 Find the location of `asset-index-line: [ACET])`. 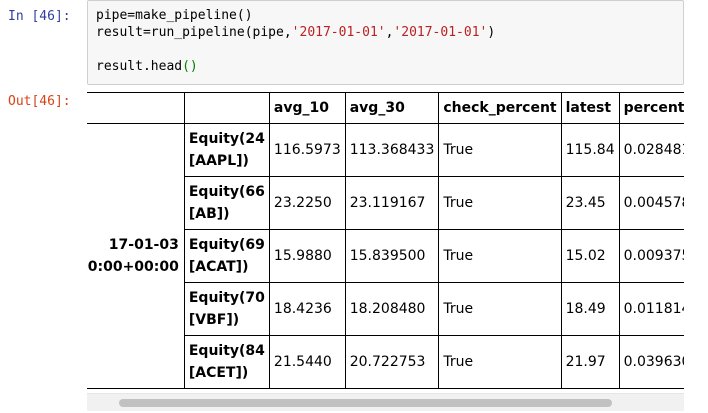

asset-index-line: [ACET]) is located at coordinates (218, 373).